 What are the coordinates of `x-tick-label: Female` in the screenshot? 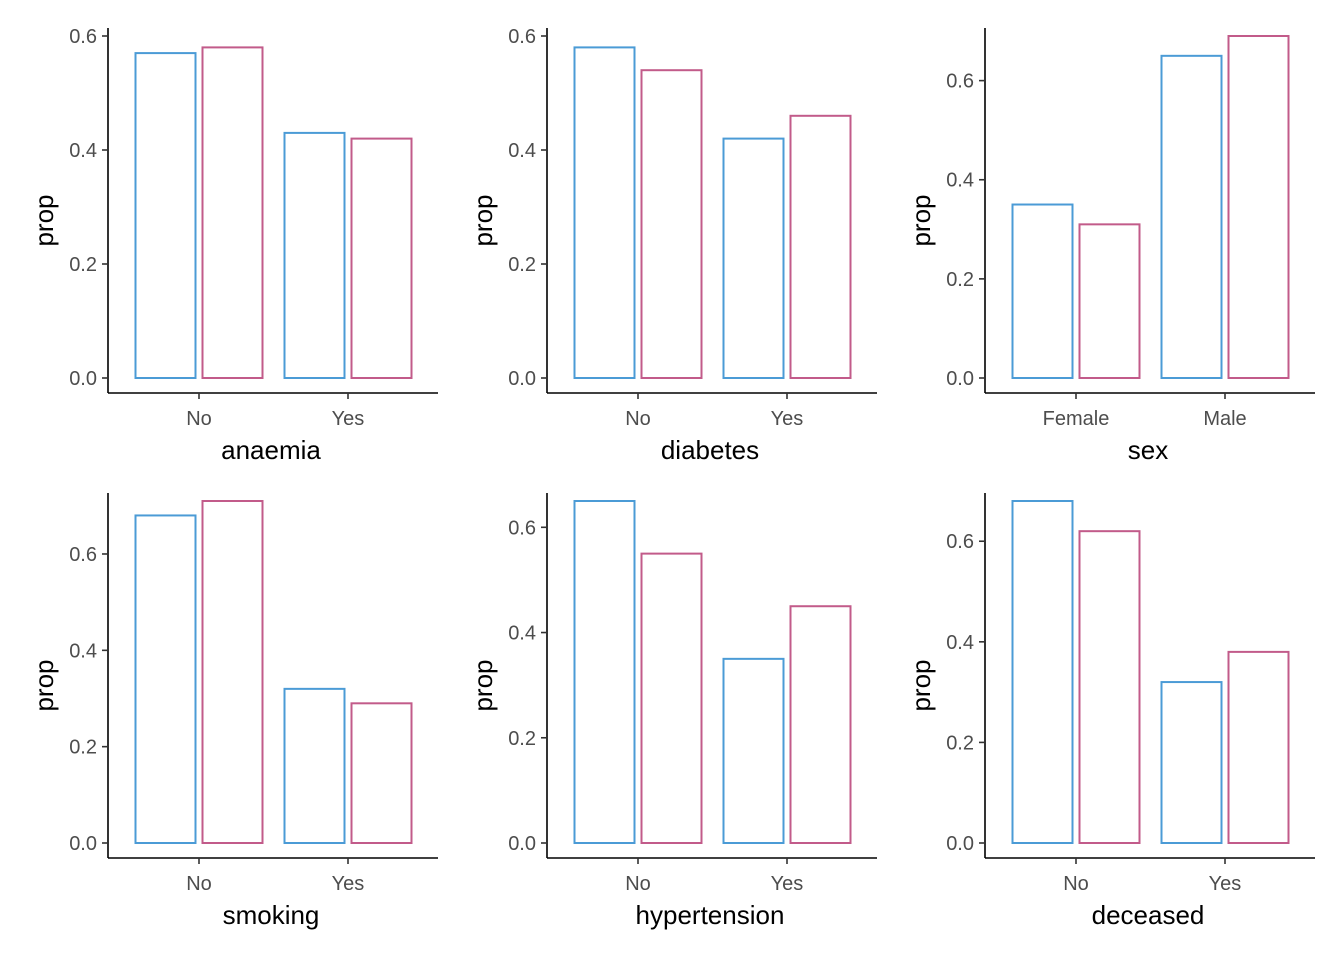 It's located at (1076, 419).